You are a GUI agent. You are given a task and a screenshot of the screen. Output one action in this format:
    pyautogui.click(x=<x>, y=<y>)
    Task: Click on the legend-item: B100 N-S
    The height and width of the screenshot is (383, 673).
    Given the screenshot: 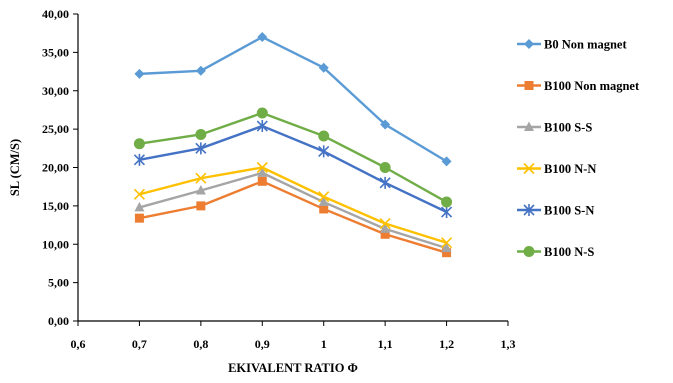 What is the action you would take?
    pyautogui.click(x=555, y=252)
    